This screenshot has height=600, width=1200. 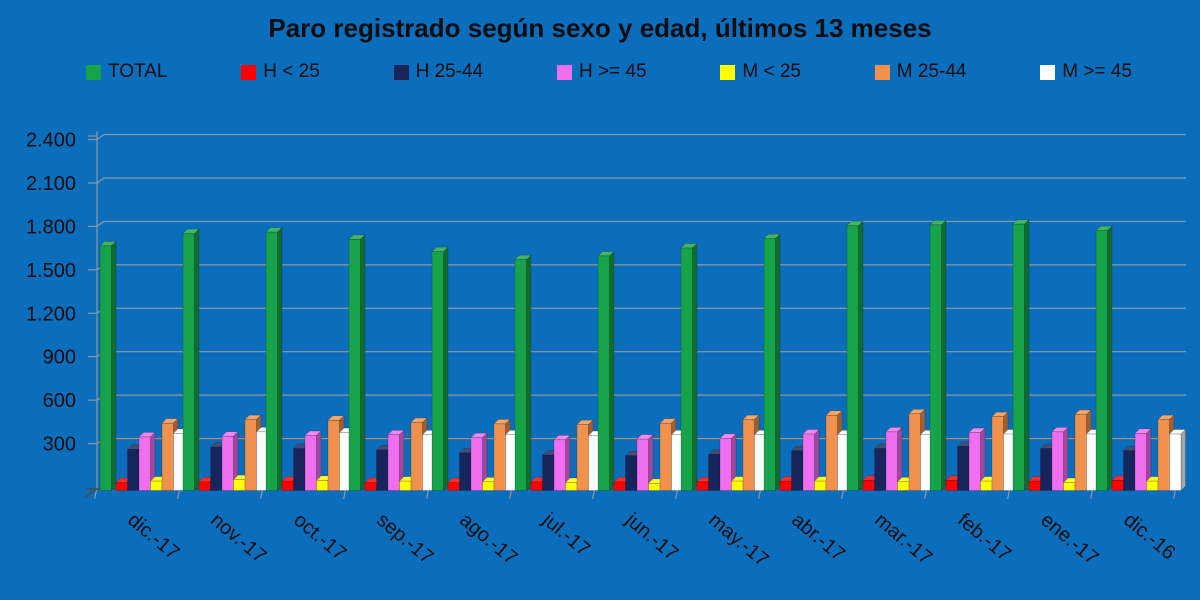 What do you see at coordinates (228, 360) in the screenshot?
I see `bar-group-nov17` at bounding box center [228, 360].